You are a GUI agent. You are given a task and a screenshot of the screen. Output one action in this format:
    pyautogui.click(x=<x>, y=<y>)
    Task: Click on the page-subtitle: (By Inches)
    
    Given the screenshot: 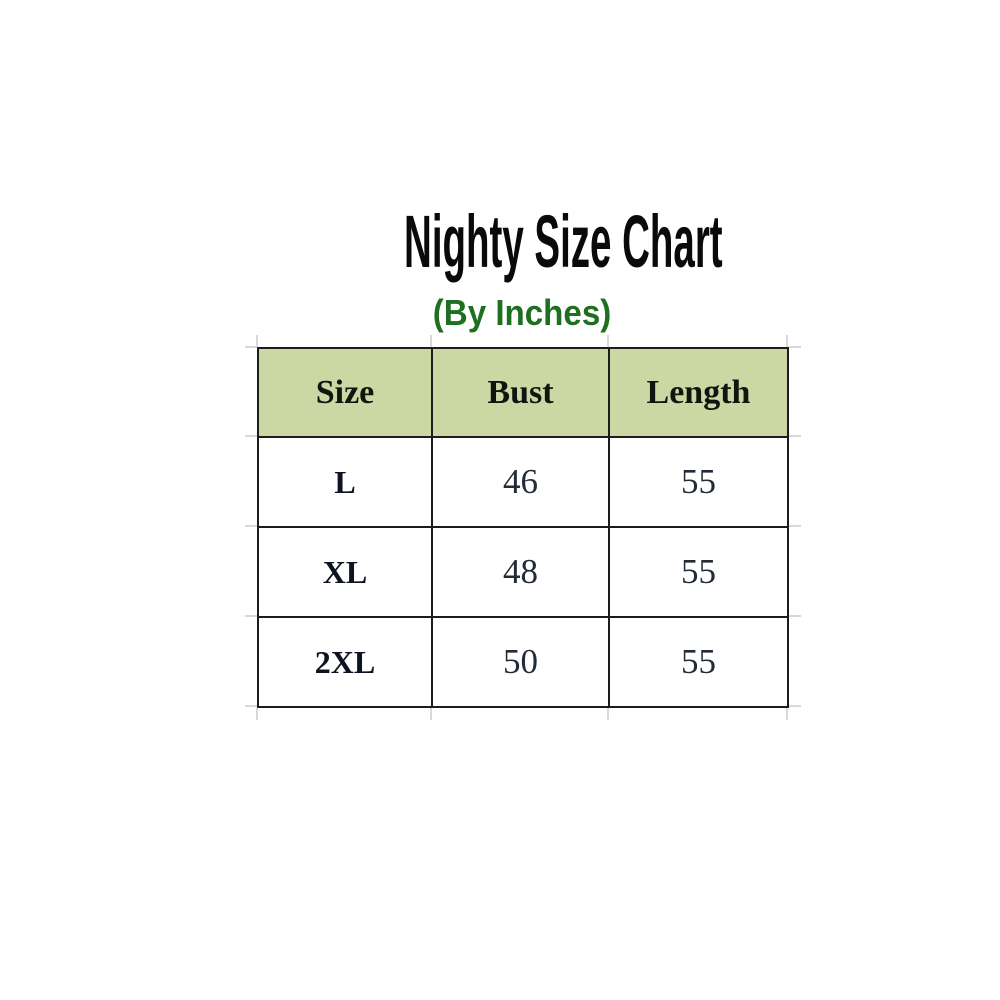 What is the action you would take?
    pyautogui.click(x=522, y=313)
    